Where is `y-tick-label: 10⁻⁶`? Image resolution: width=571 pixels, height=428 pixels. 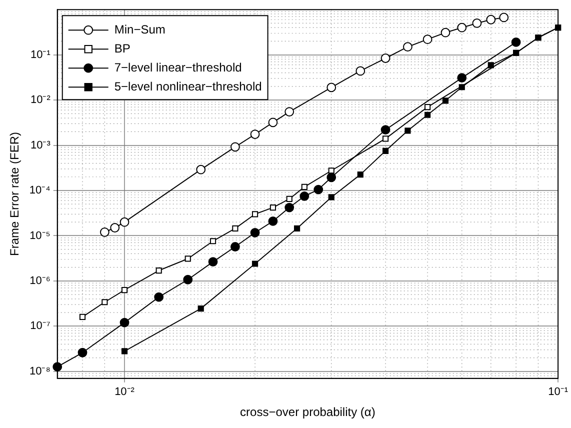
y-tick-label: 10⁻⁶ is located at coordinates (40, 280).